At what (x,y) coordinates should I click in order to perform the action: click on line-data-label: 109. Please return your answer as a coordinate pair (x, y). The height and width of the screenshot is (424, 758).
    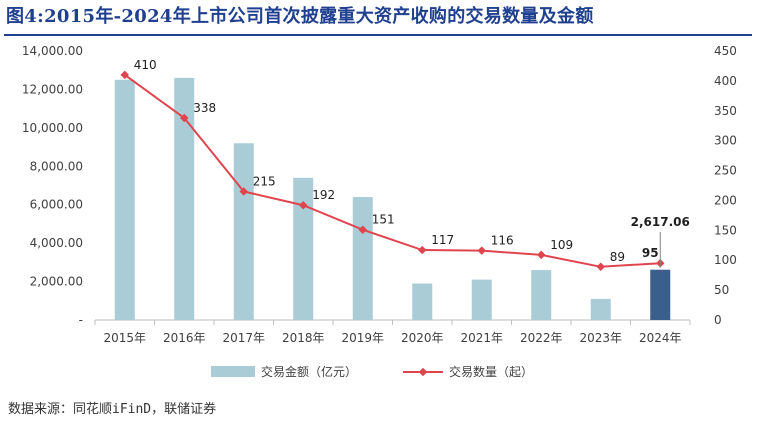
    Looking at the image, I should click on (561, 245).